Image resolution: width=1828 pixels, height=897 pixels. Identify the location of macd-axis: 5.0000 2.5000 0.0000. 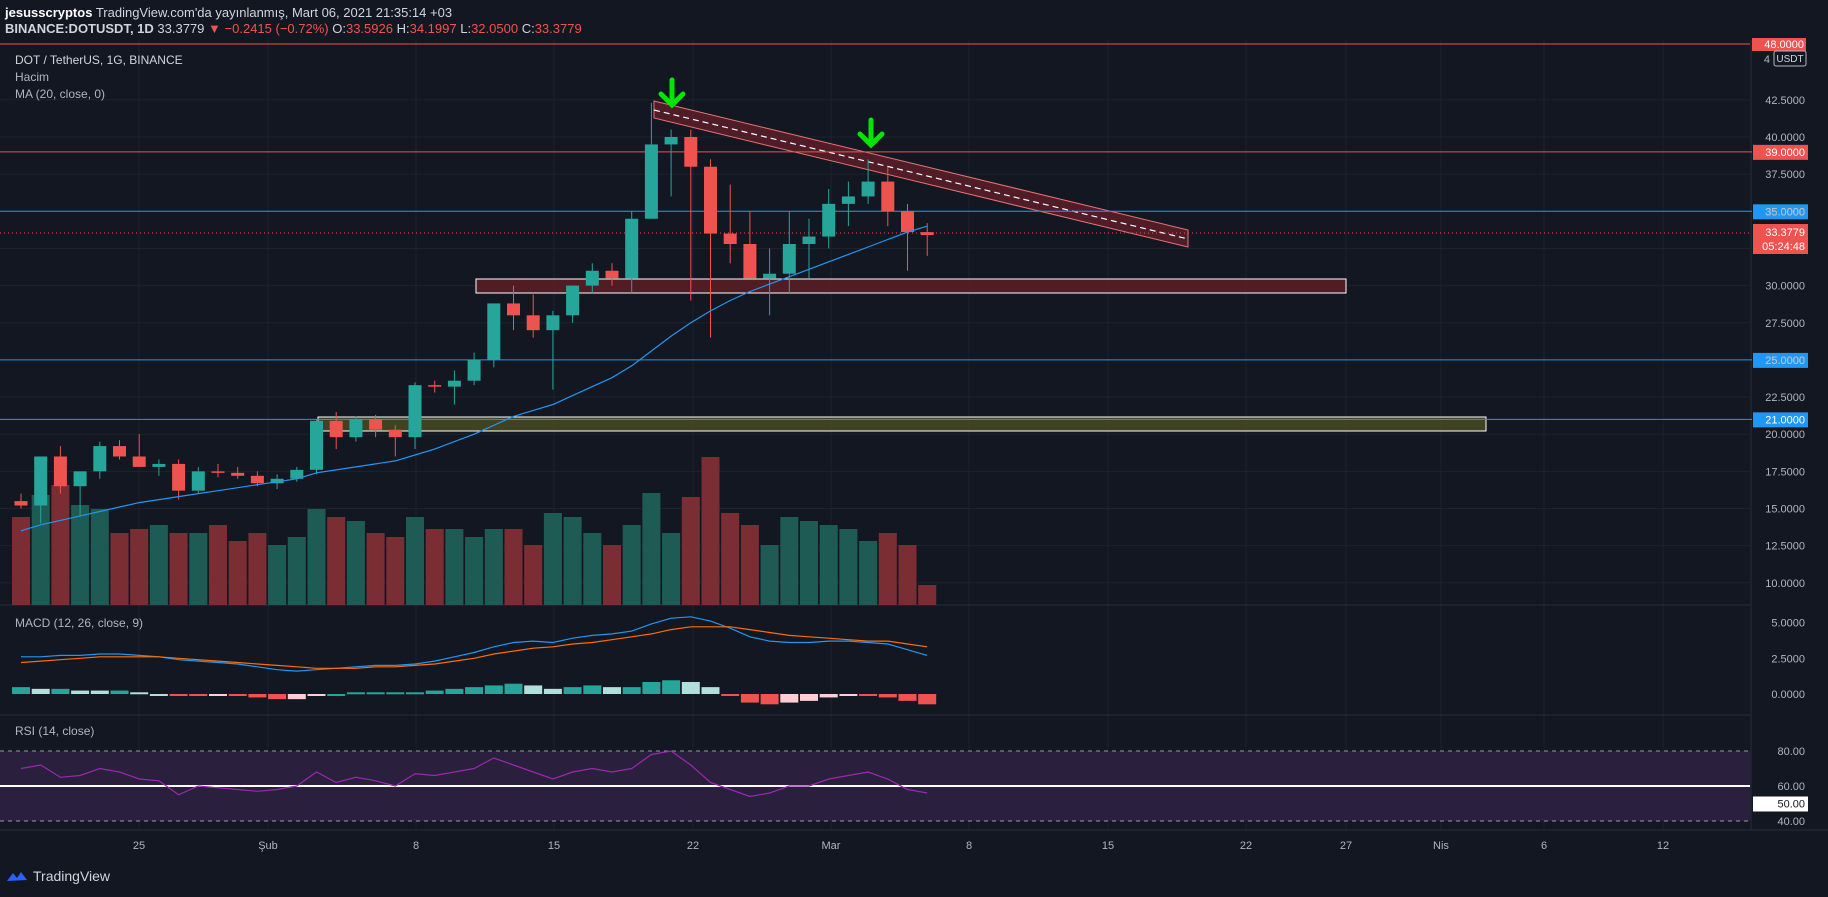
(1788, 660).